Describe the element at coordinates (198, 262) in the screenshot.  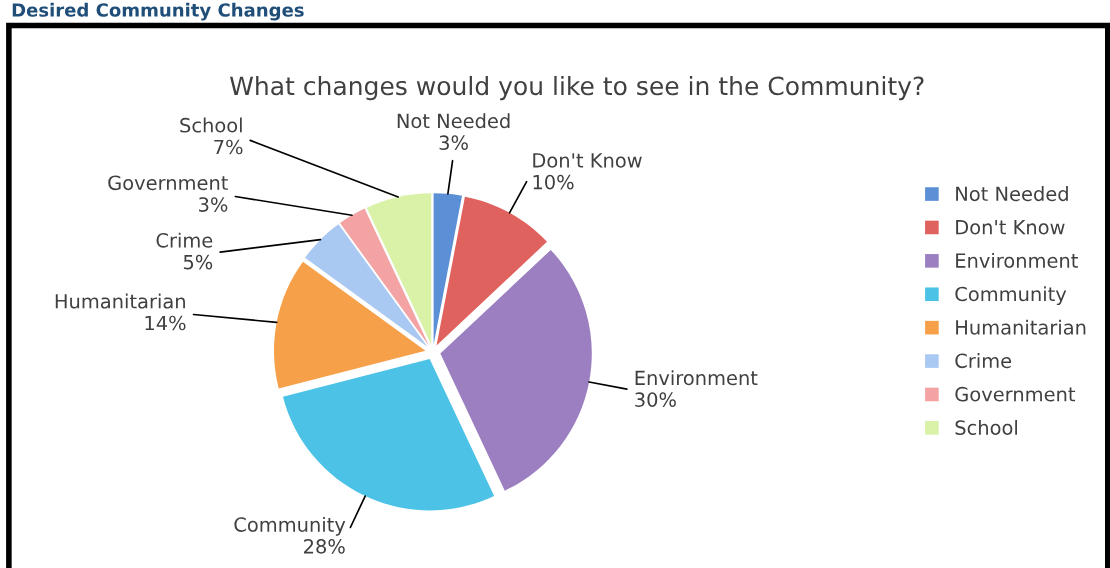
I see `data-label: 5%` at that location.